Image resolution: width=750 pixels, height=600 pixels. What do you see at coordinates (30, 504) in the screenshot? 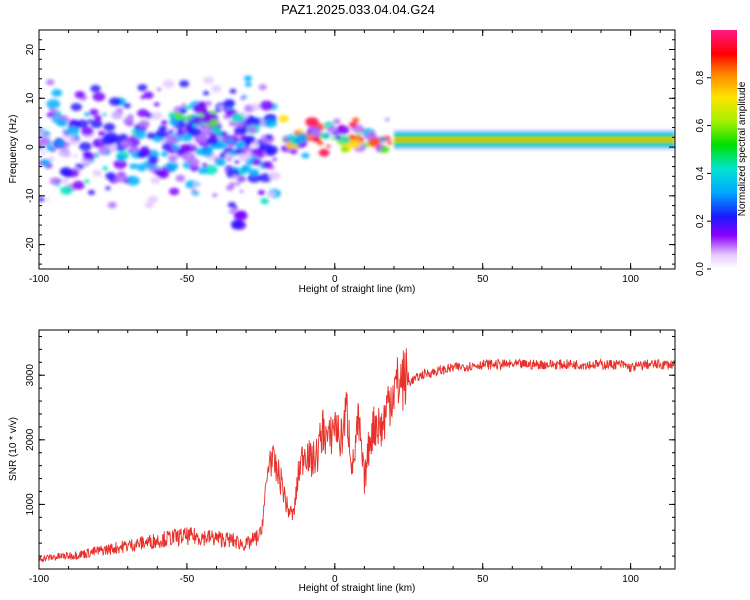
I see `snr-y-tick-label: 1000` at bounding box center [30, 504].